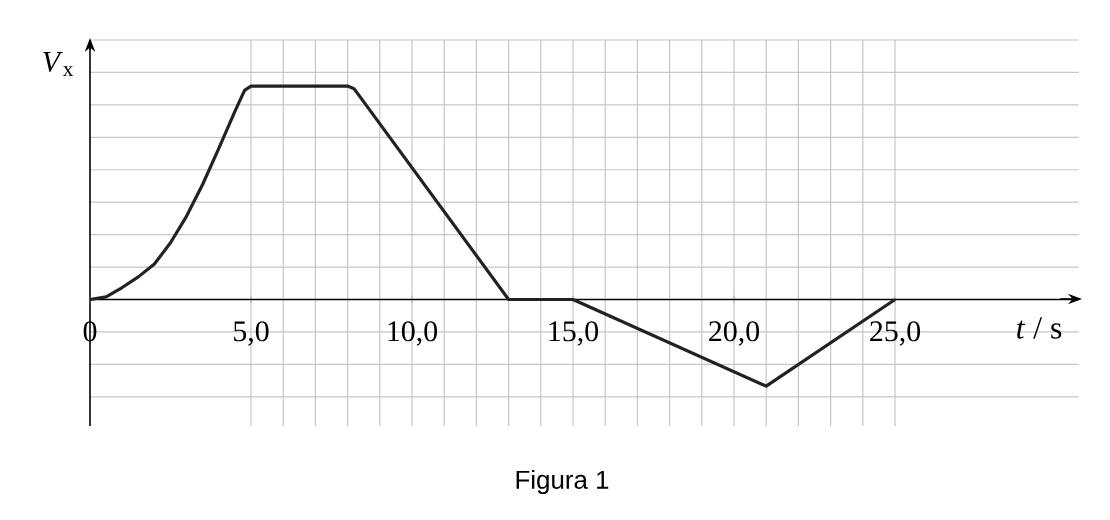 Image resolution: width=1110 pixels, height=520 pixels. What do you see at coordinates (734, 333) in the screenshot?
I see `x-tick-label: 20,0` at bounding box center [734, 333].